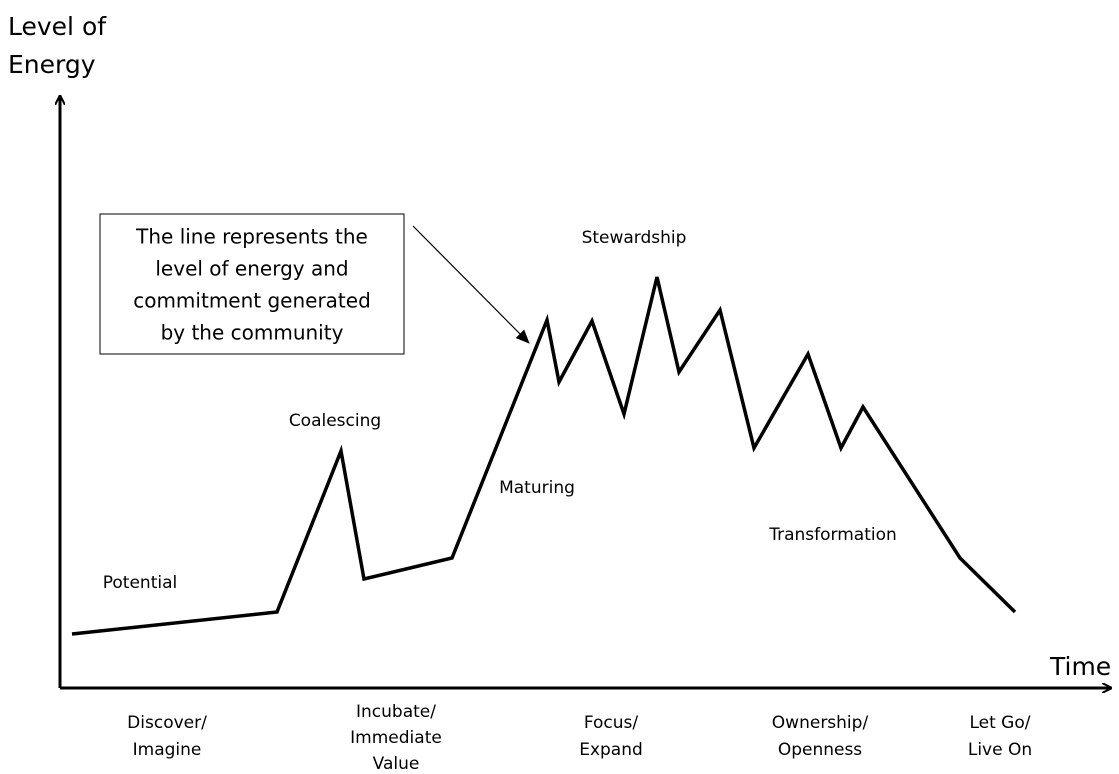 The width and height of the screenshot is (1119, 774). What do you see at coordinates (1080, 666) in the screenshot?
I see `x-axis-label: Time` at bounding box center [1080, 666].